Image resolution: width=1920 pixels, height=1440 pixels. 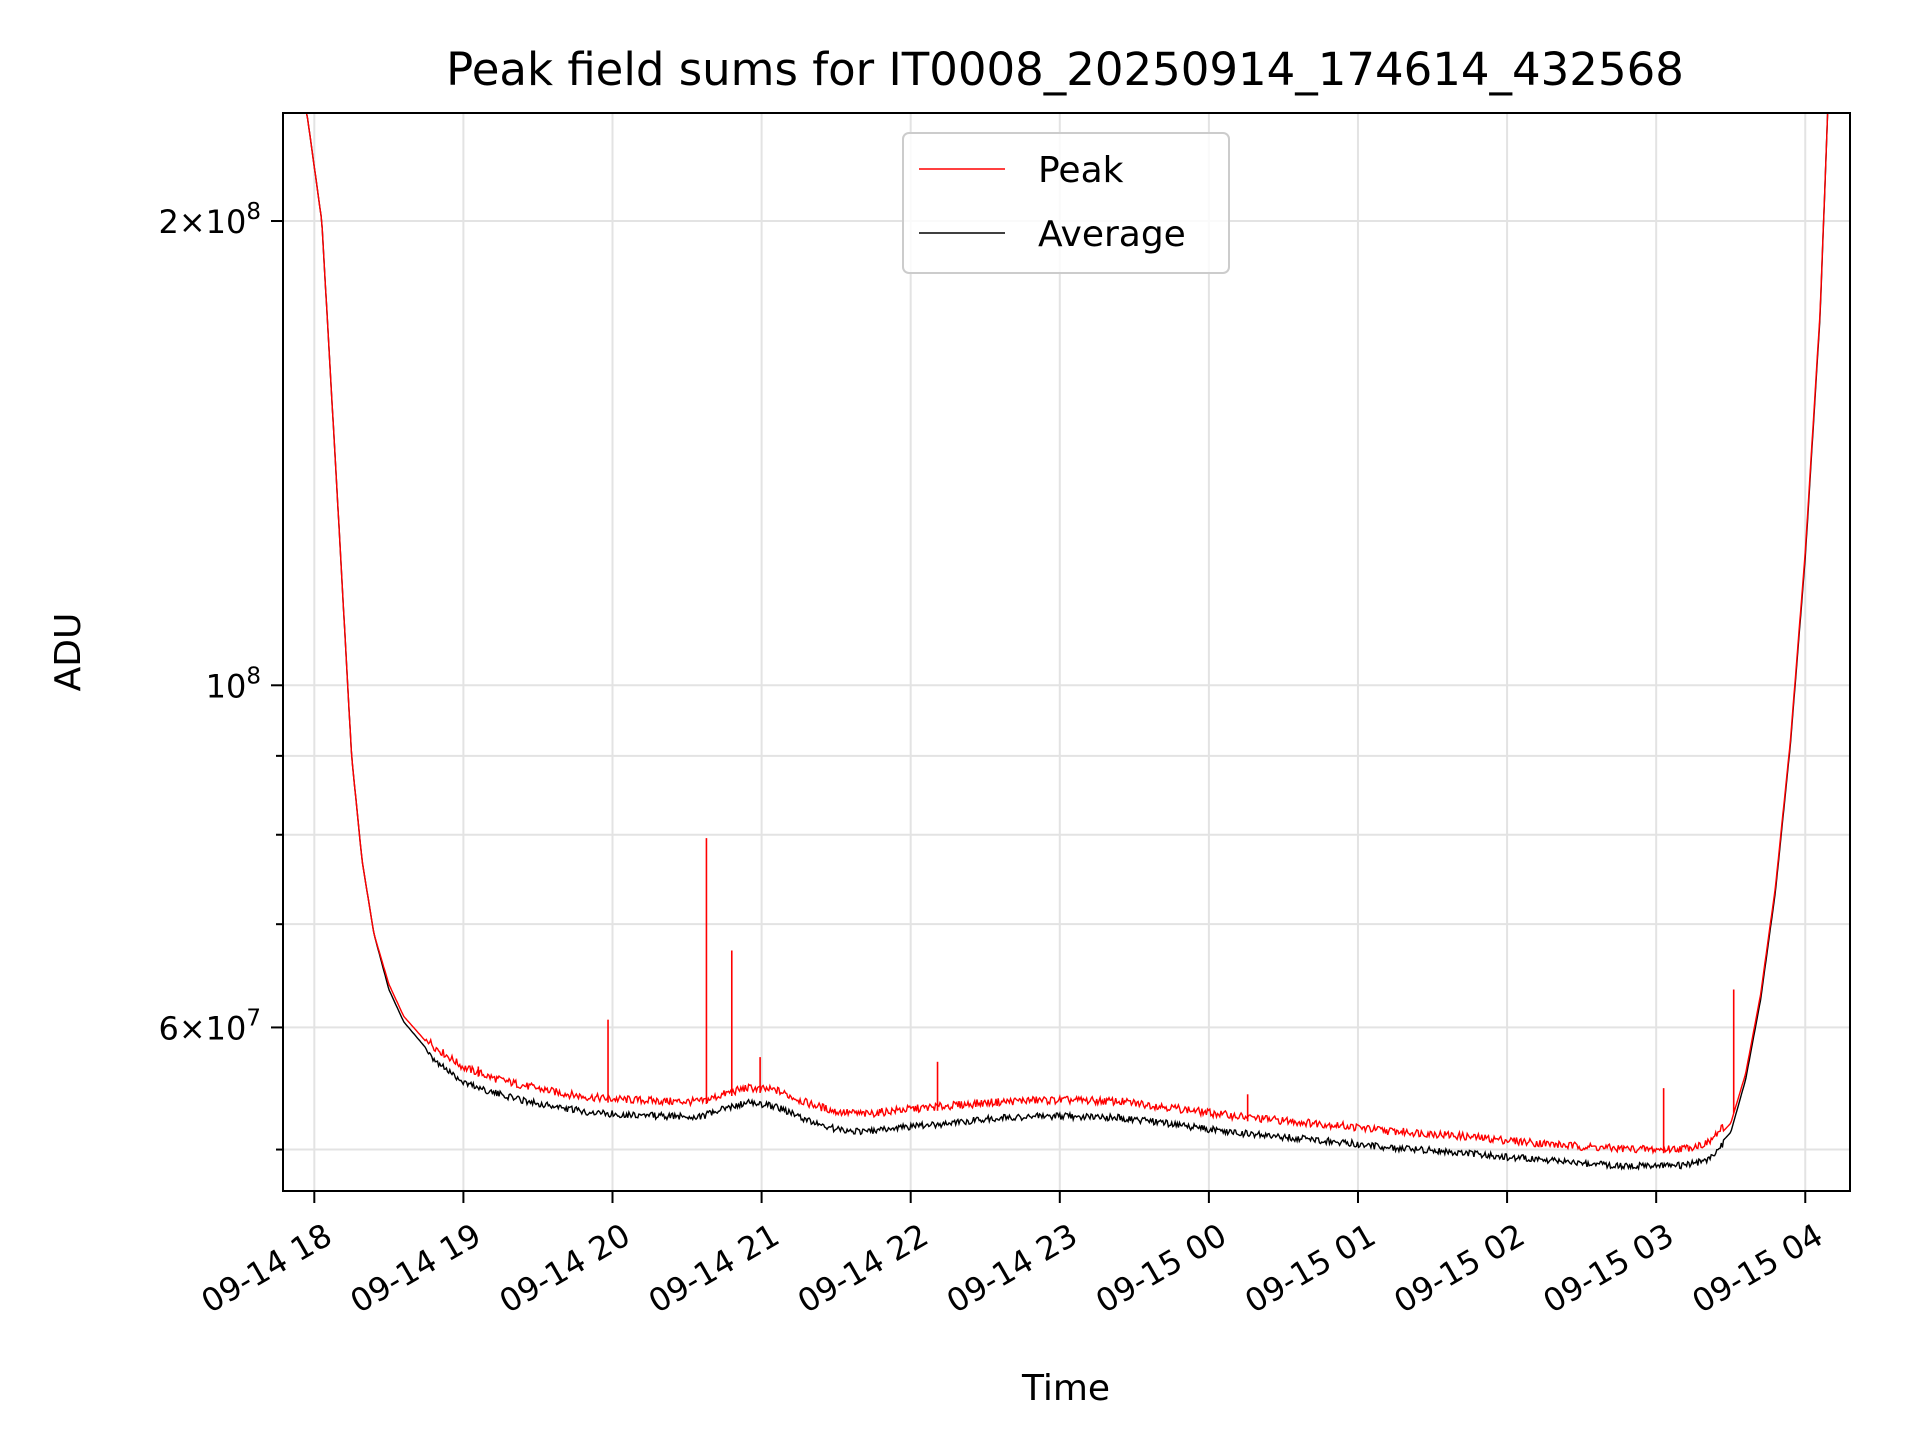 I want to click on x-axis-label: Time, so click(x=1065, y=1388).